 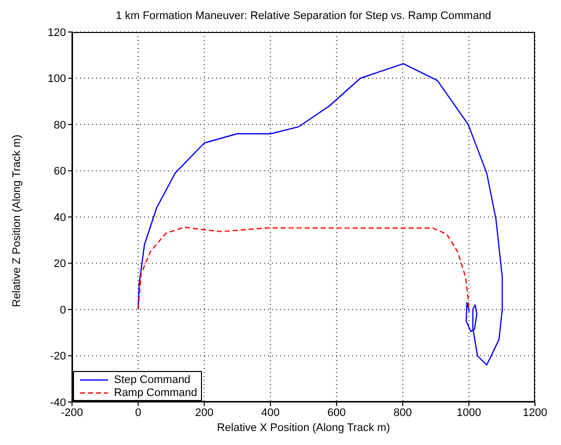 What do you see at coordinates (72, 412) in the screenshot?
I see `x-tick-label: -200` at bounding box center [72, 412].